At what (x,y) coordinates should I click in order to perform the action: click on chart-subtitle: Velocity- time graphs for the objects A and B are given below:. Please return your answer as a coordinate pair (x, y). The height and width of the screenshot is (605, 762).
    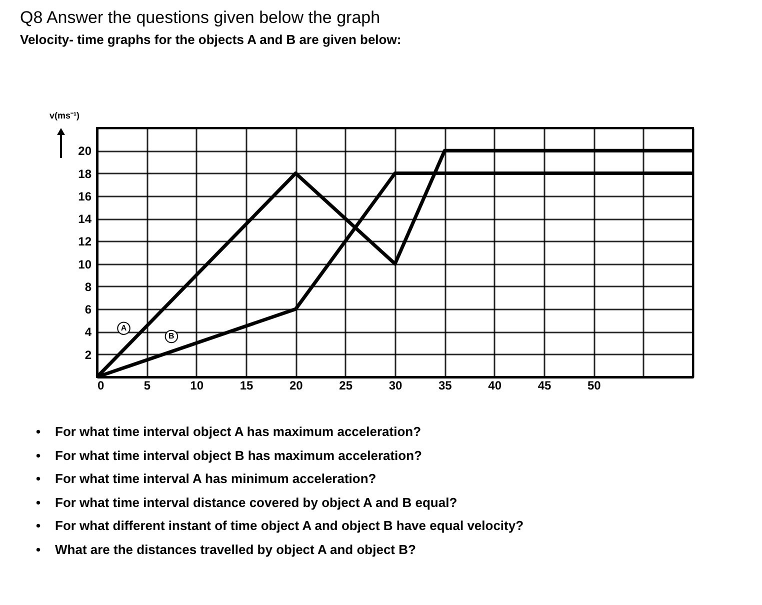
    Looking at the image, I should click on (211, 39).